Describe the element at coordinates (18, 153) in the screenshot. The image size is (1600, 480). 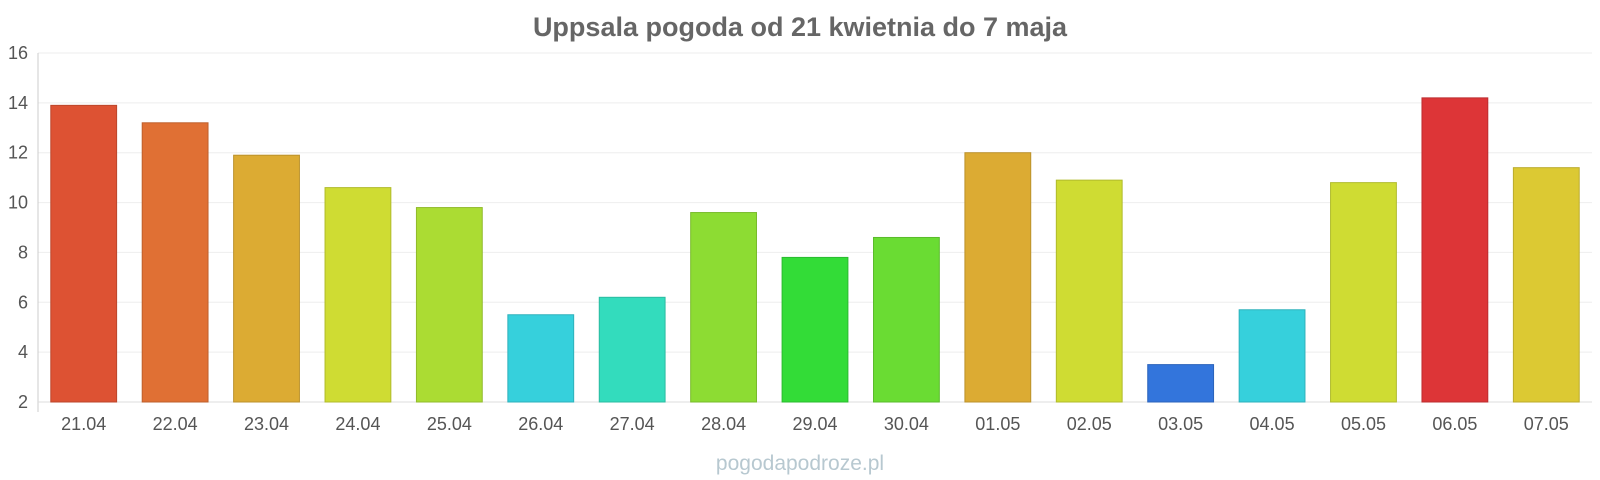
I see `y-tick-label: 12` at that location.